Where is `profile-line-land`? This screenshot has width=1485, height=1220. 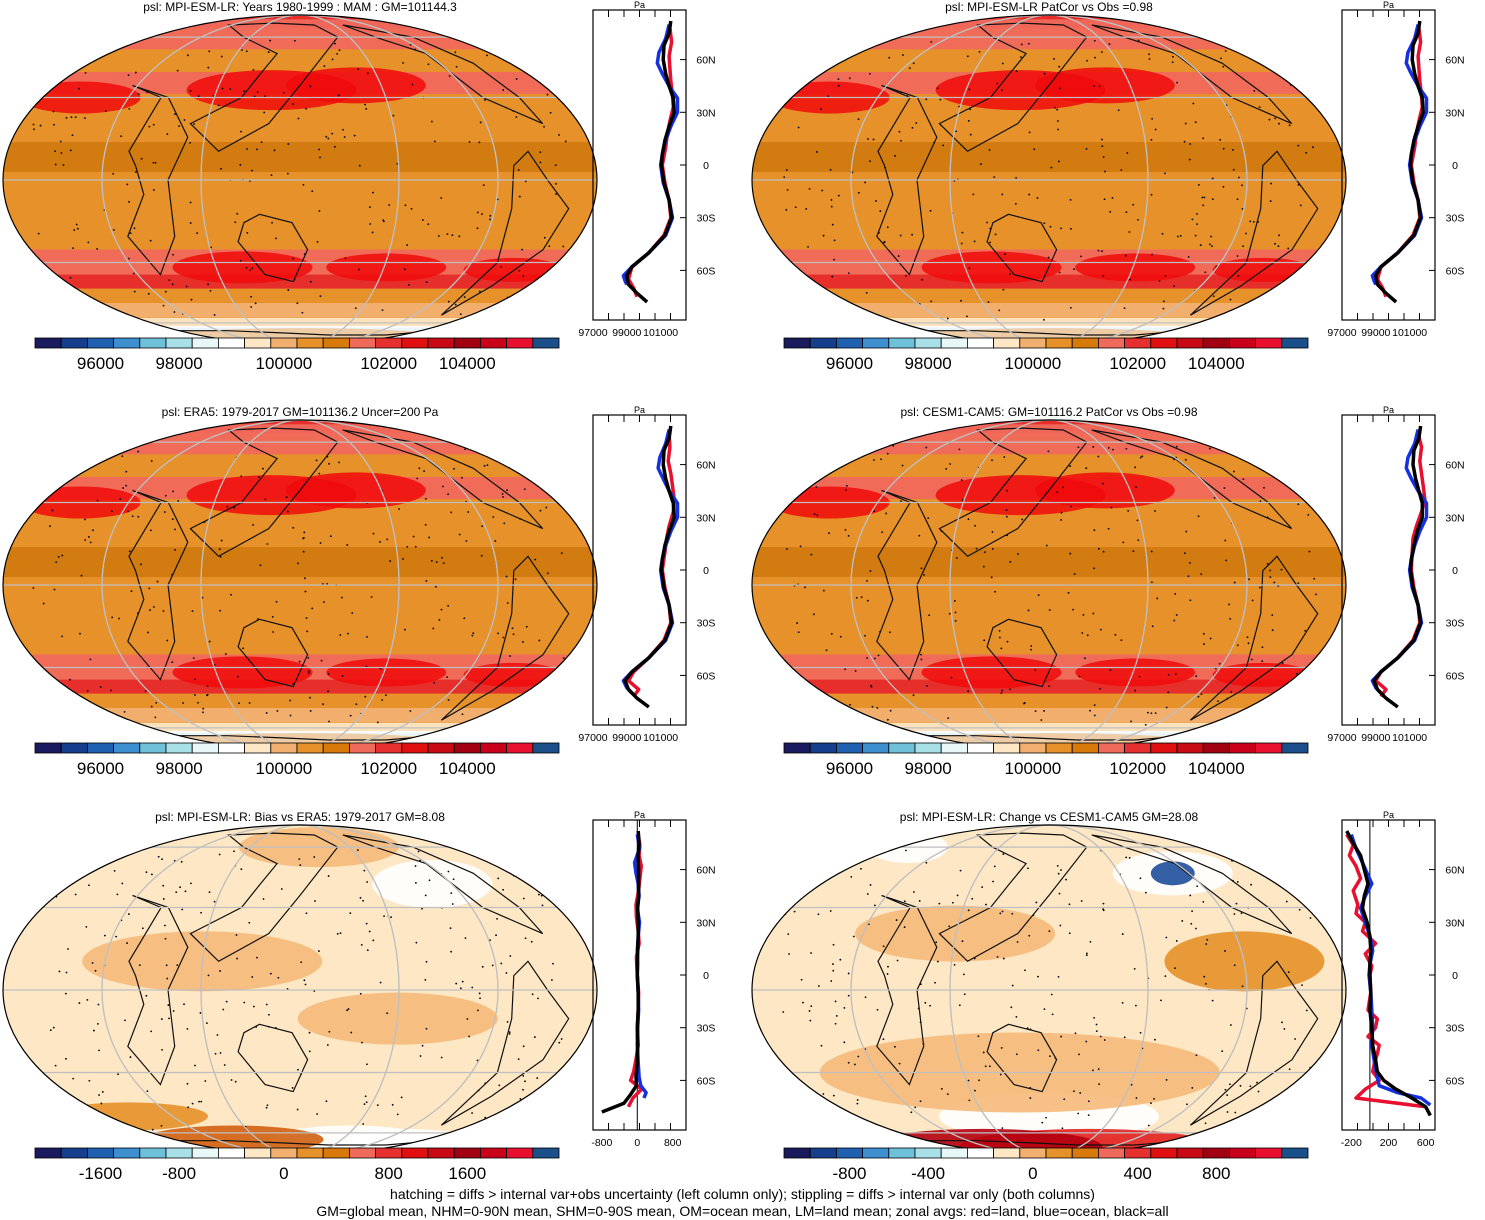 profile-line-land is located at coordinates (1400, 162).